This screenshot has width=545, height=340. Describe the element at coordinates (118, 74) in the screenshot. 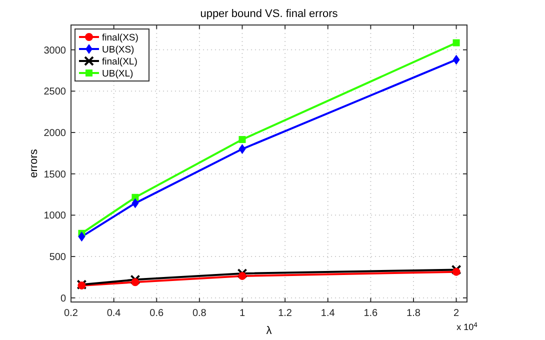

I see `legend-label: UB(XL)` at that location.